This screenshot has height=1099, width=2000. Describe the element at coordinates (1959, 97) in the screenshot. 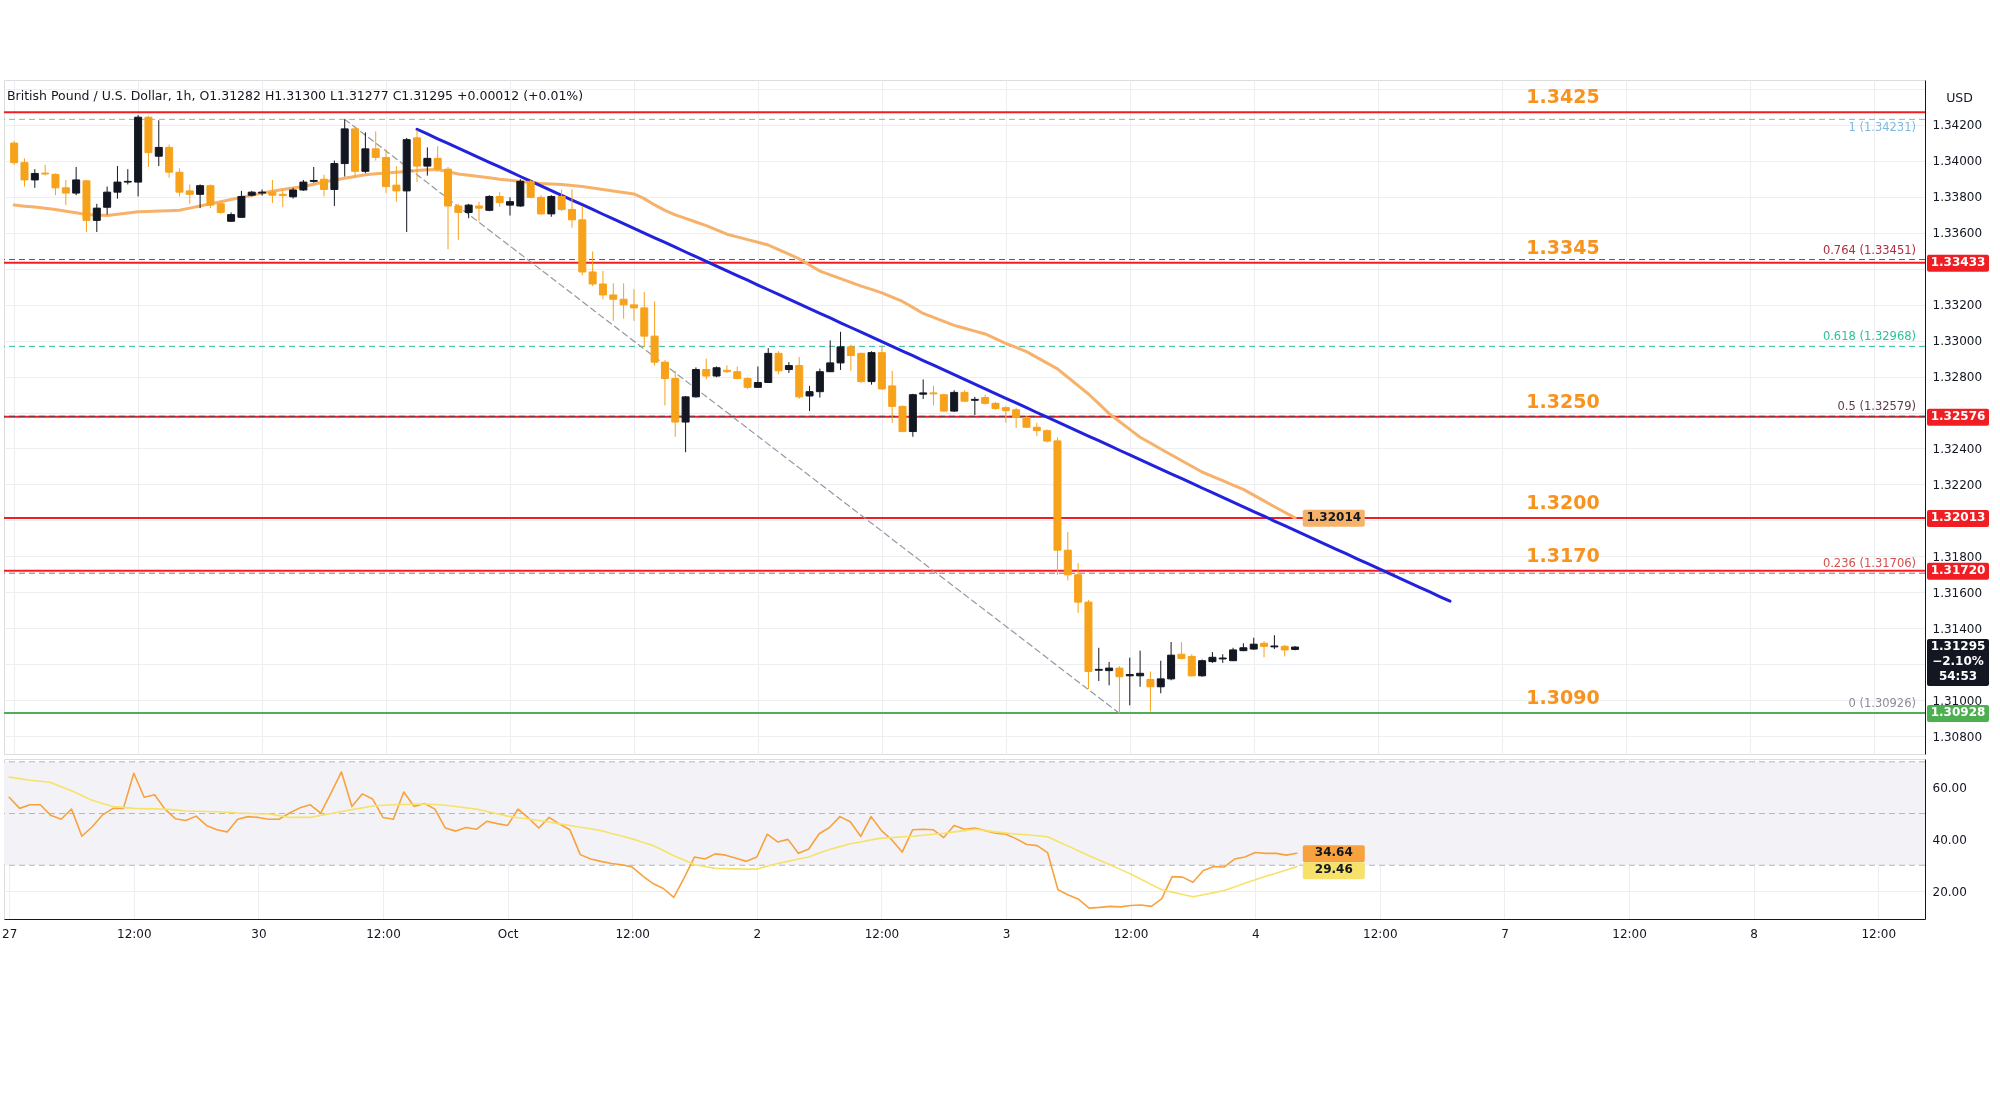

I see `y-axis-title: USD` at that location.